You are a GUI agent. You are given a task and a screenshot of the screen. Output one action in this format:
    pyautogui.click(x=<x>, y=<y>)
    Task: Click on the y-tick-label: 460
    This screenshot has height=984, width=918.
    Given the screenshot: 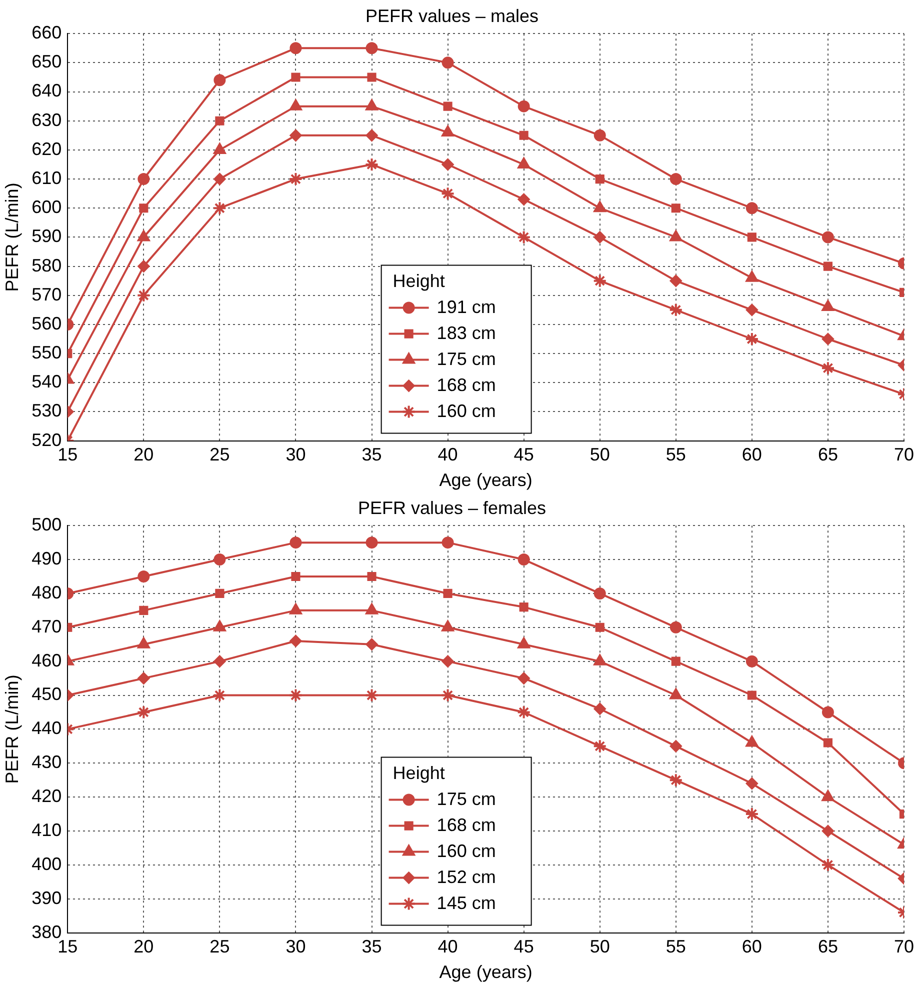 What is the action you would take?
    pyautogui.click(x=47, y=660)
    